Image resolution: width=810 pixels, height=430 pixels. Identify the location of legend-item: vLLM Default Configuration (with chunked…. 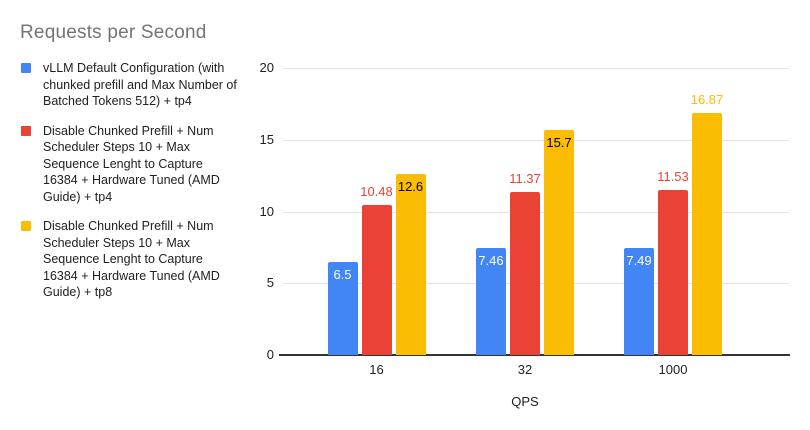
(130, 85).